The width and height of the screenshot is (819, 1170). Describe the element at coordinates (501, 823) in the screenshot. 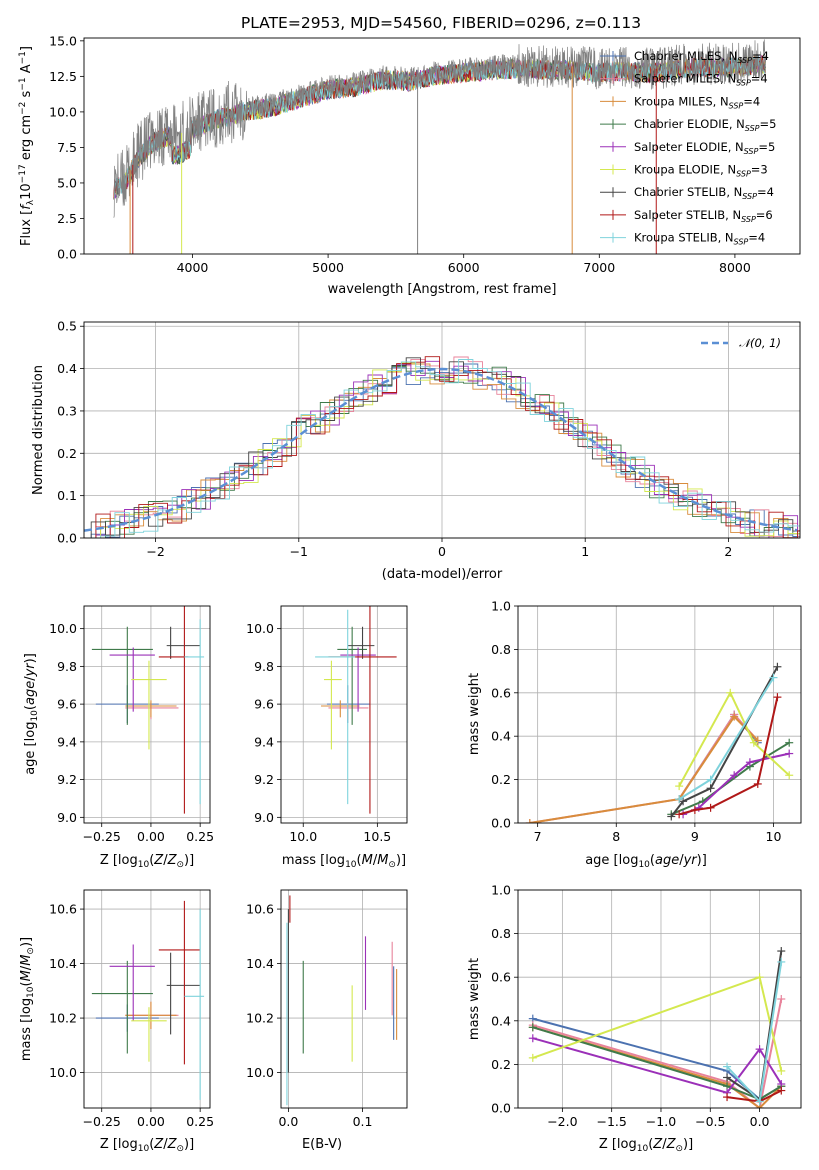

I see `p5-ytick-label: 0.0` at that location.